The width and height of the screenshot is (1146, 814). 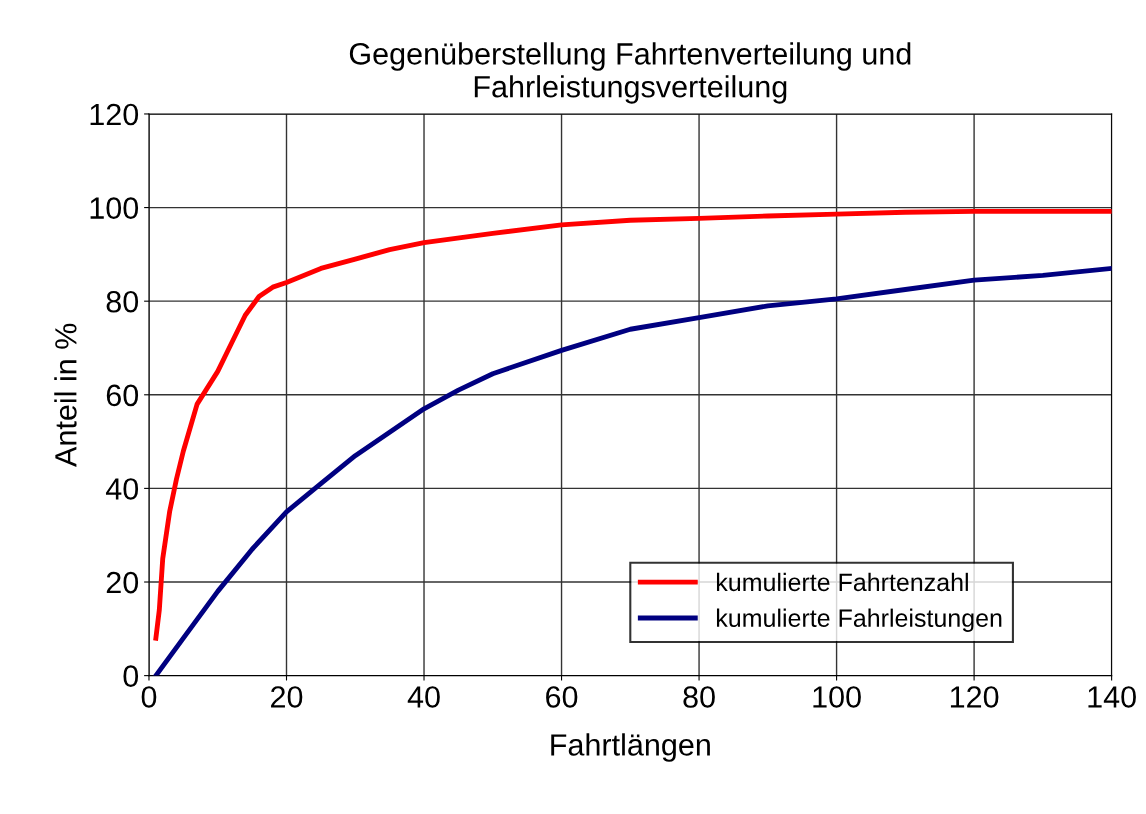 I want to click on x-tick-label: 120, so click(x=974, y=697).